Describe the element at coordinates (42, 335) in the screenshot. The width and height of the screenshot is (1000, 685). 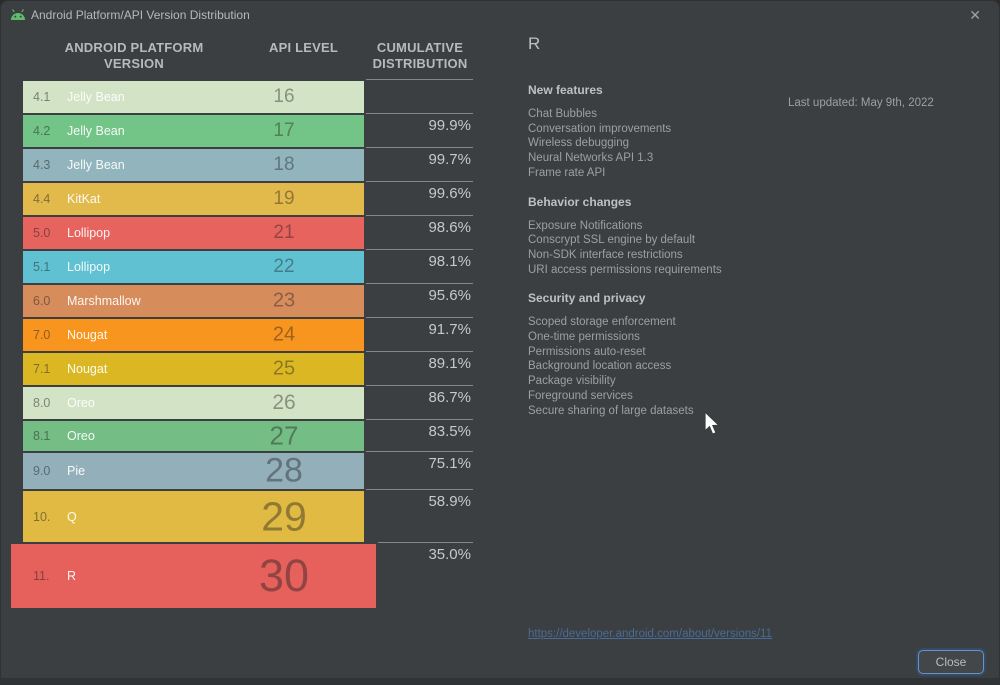
I see `row-version-label: 7.0` at that location.